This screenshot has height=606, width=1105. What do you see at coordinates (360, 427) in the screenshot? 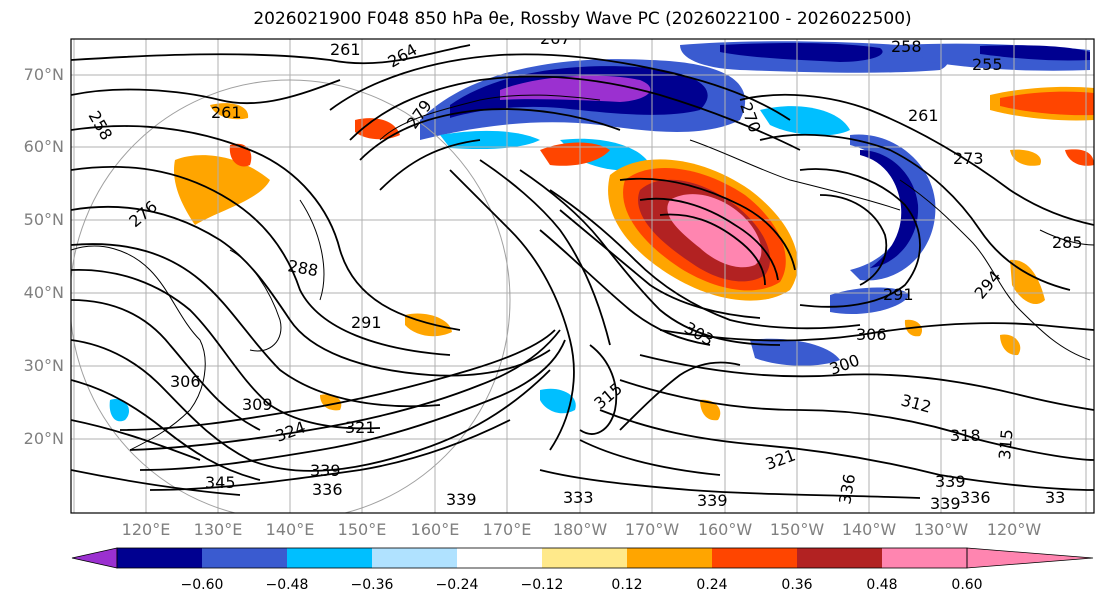
I see `contour-label: 321` at bounding box center [360, 427].